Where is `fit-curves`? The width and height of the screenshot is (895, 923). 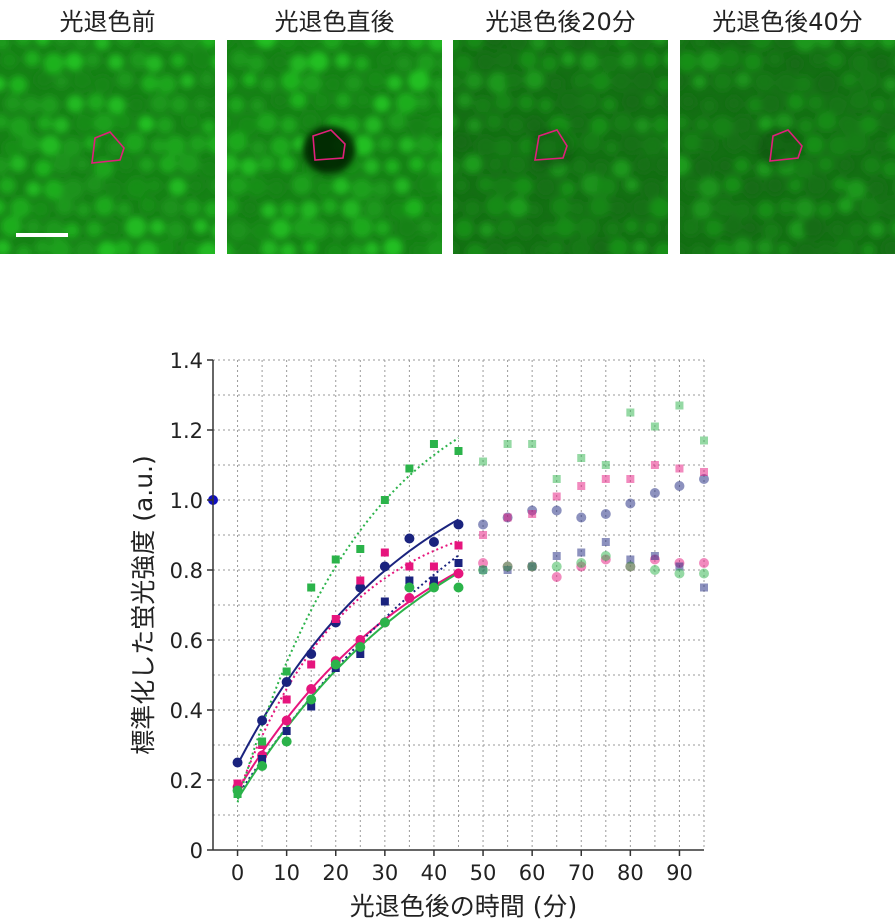
fit-curves is located at coordinates (348, 620).